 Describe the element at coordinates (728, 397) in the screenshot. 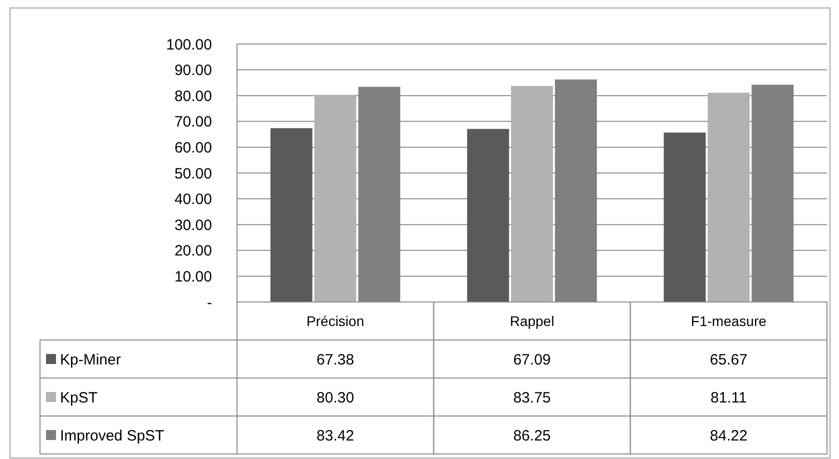

I see `data-label: 81.11` at that location.